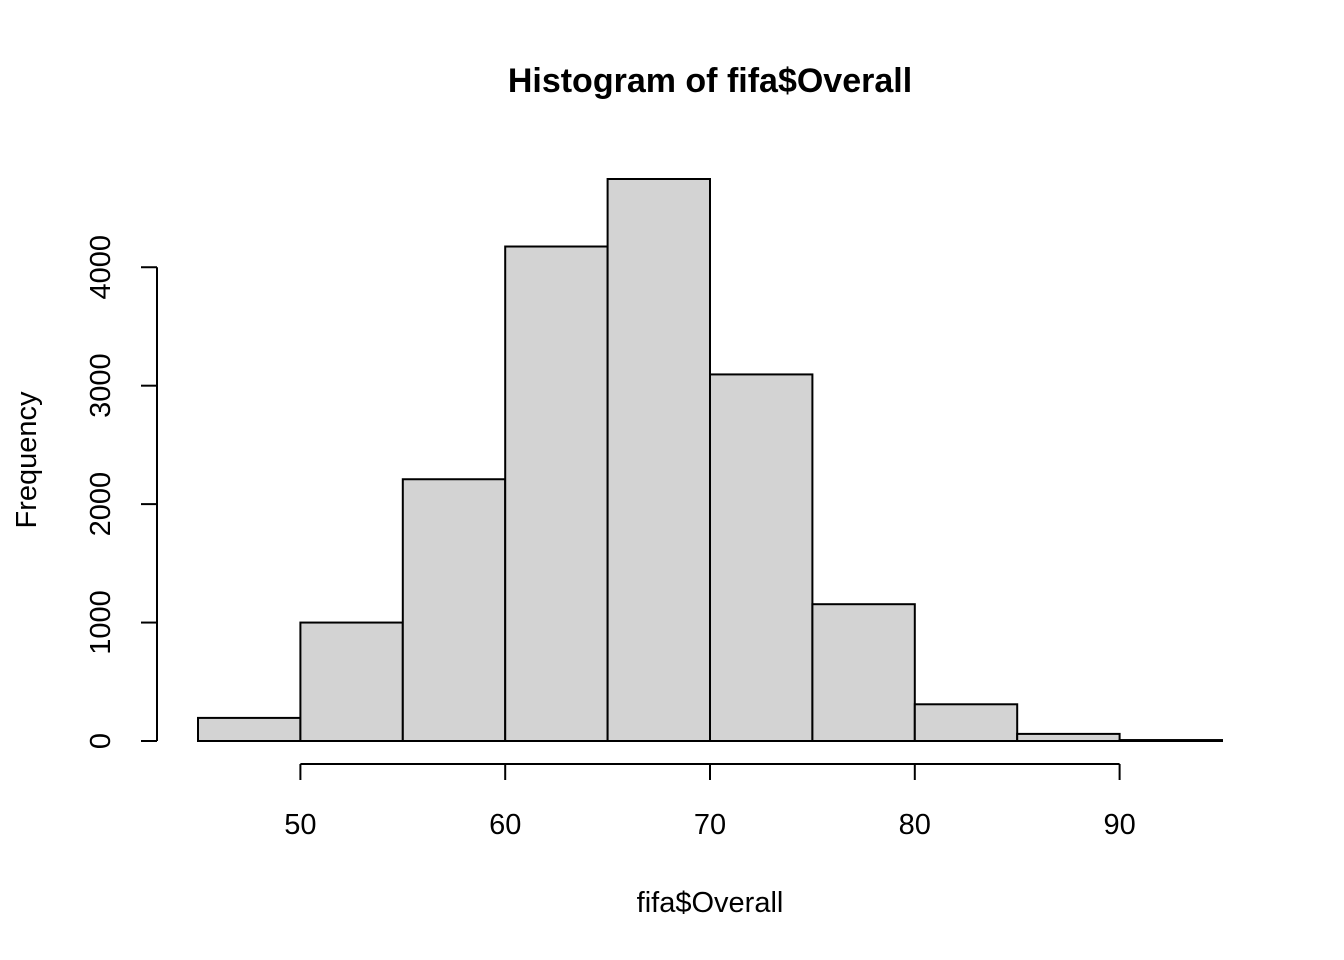 The height and width of the screenshot is (960, 1344). Describe the element at coordinates (710, 903) in the screenshot. I see `x-axis-label: fifa$Overall` at that location.